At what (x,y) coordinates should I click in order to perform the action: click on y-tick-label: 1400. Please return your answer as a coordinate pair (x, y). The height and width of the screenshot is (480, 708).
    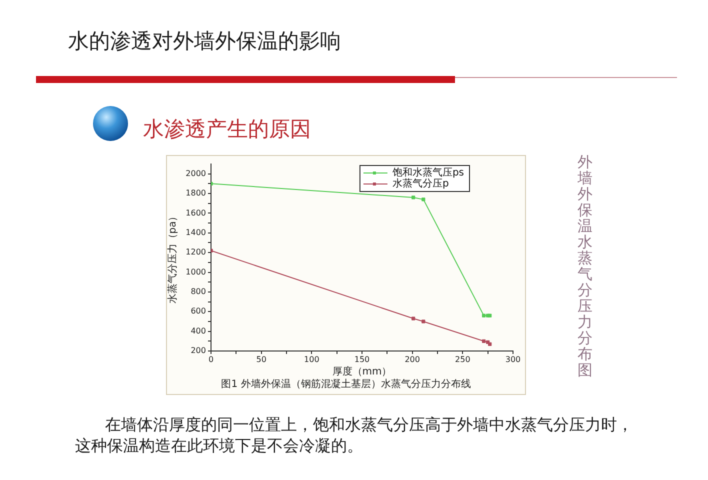
    Looking at the image, I should click on (196, 232).